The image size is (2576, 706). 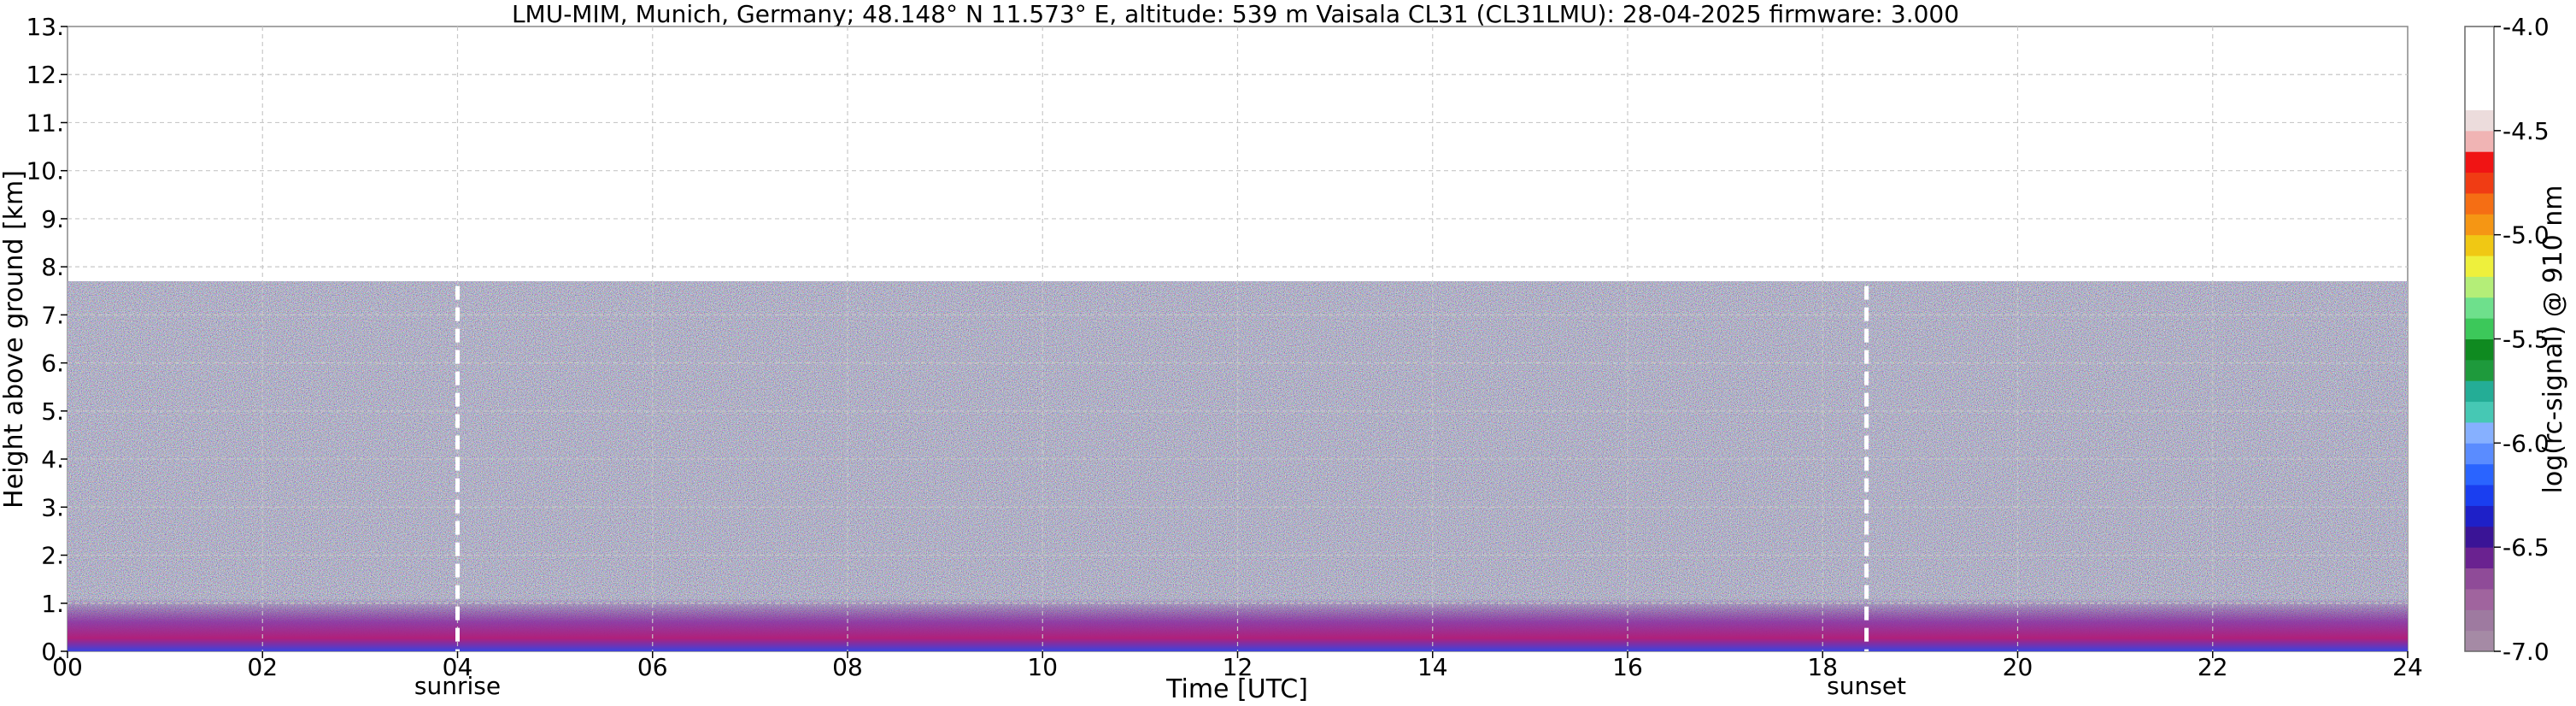 I want to click on colorbar-tick-label: -4.5, so click(x=2526, y=131).